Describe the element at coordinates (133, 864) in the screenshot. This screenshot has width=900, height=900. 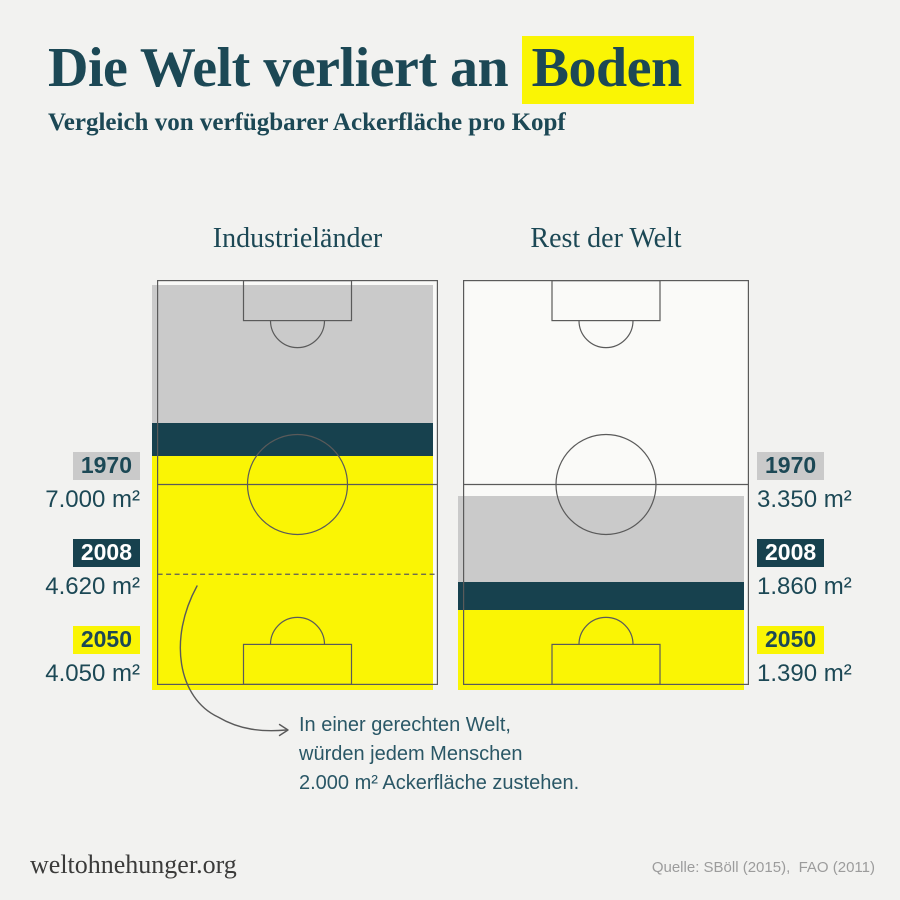
I see `brand-url: weltohnehunger.org` at that location.